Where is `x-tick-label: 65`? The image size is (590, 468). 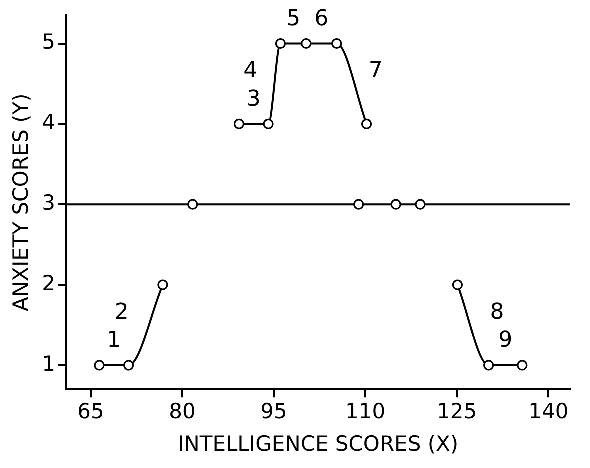 x-tick-label: 65 is located at coordinates (91, 412).